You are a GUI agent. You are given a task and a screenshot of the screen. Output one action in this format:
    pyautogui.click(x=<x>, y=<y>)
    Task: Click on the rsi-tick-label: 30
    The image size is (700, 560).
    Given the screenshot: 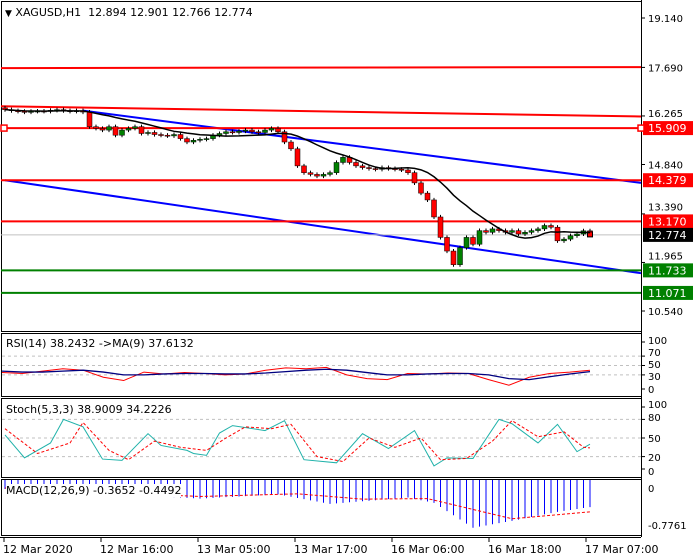 What is the action you would take?
    pyautogui.click(x=654, y=377)
    